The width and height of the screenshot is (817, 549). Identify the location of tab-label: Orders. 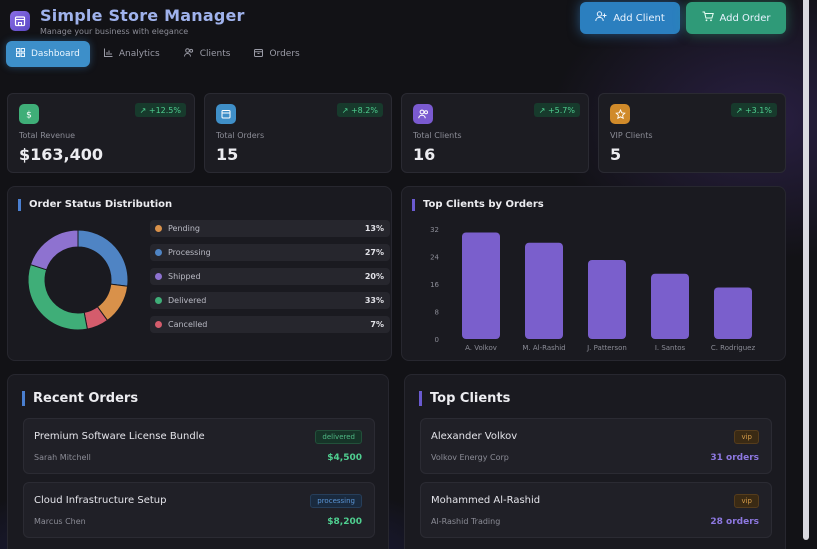
(284, 54).